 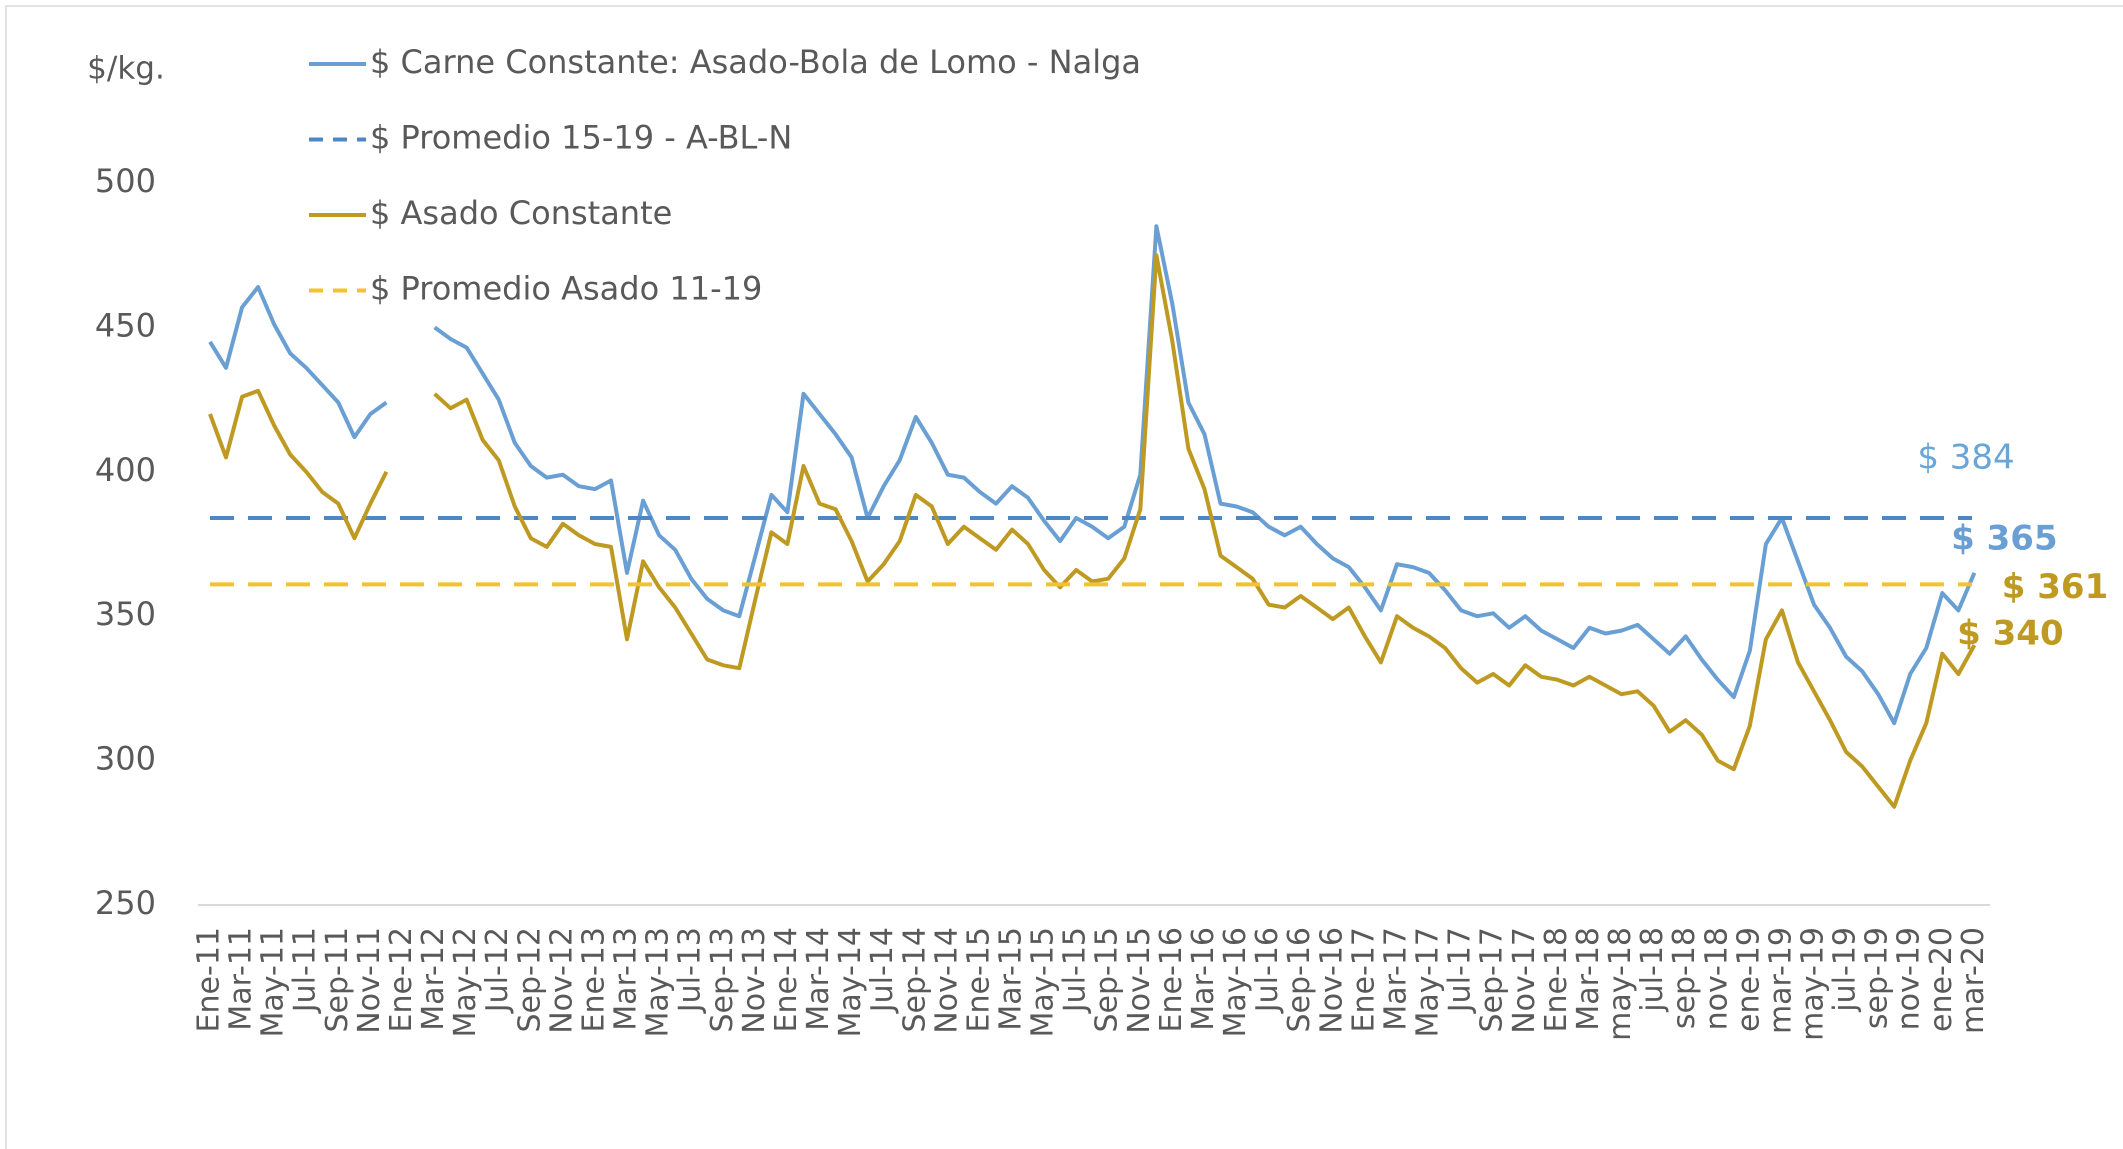 I want to click on data-label: $ 361, so click(x=2055, y=587).